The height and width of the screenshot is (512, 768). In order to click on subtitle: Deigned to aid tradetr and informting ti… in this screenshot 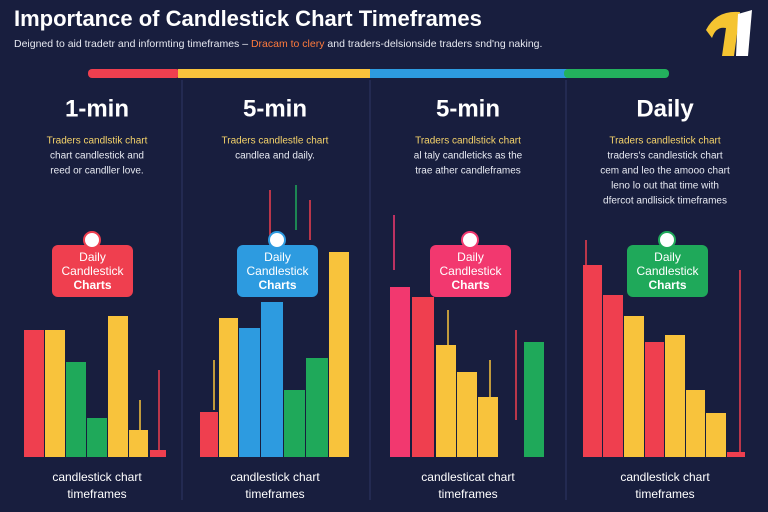, I will do `click(278, 44)`.